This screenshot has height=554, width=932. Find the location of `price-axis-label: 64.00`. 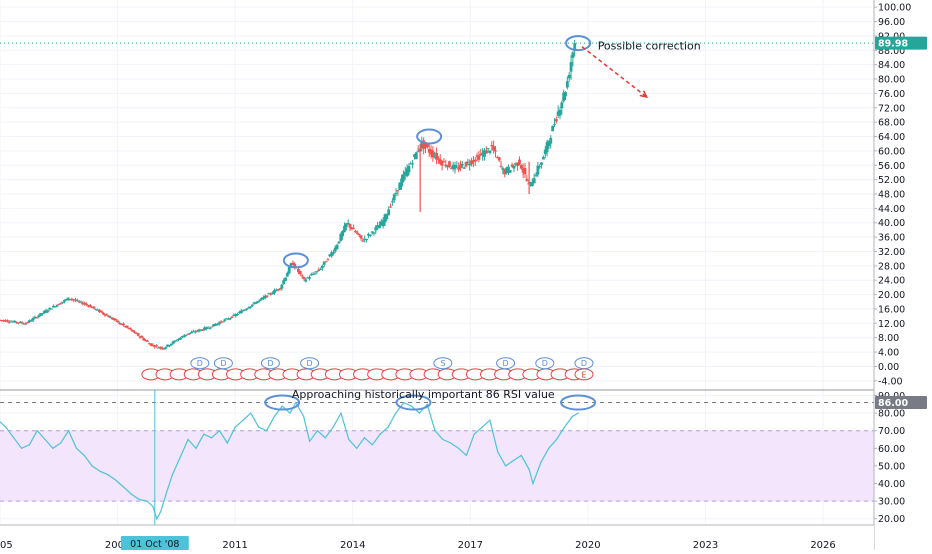

price-axis-label: 64.00 is located at coordinates (891, 137).